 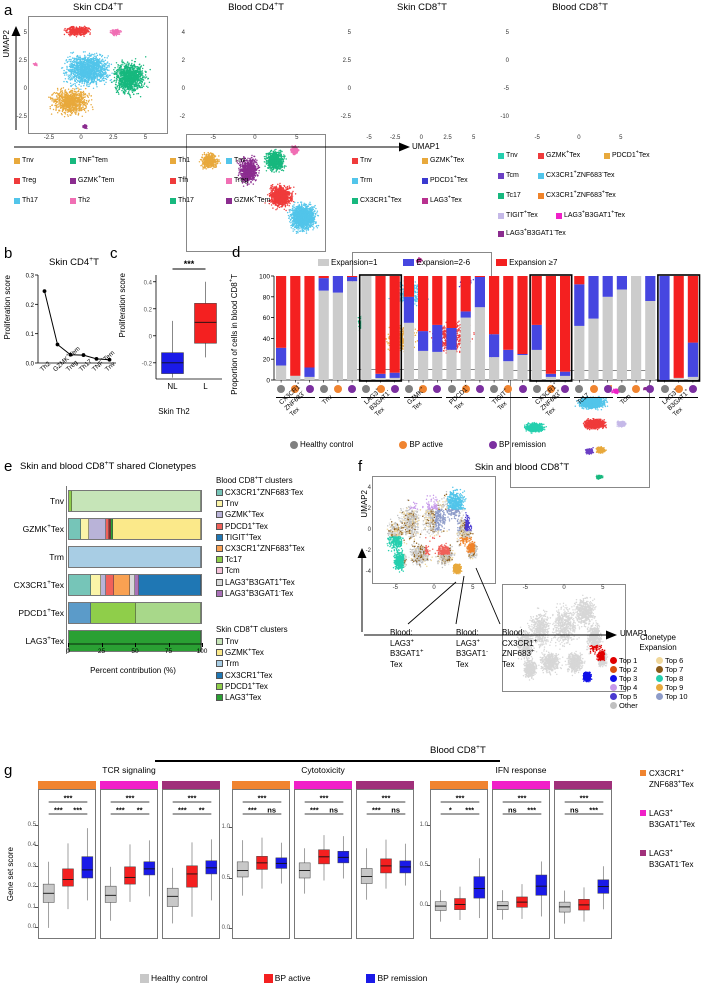 I want to click on legend-label: CX3CR1+Tex, so click(x=248, y=675).